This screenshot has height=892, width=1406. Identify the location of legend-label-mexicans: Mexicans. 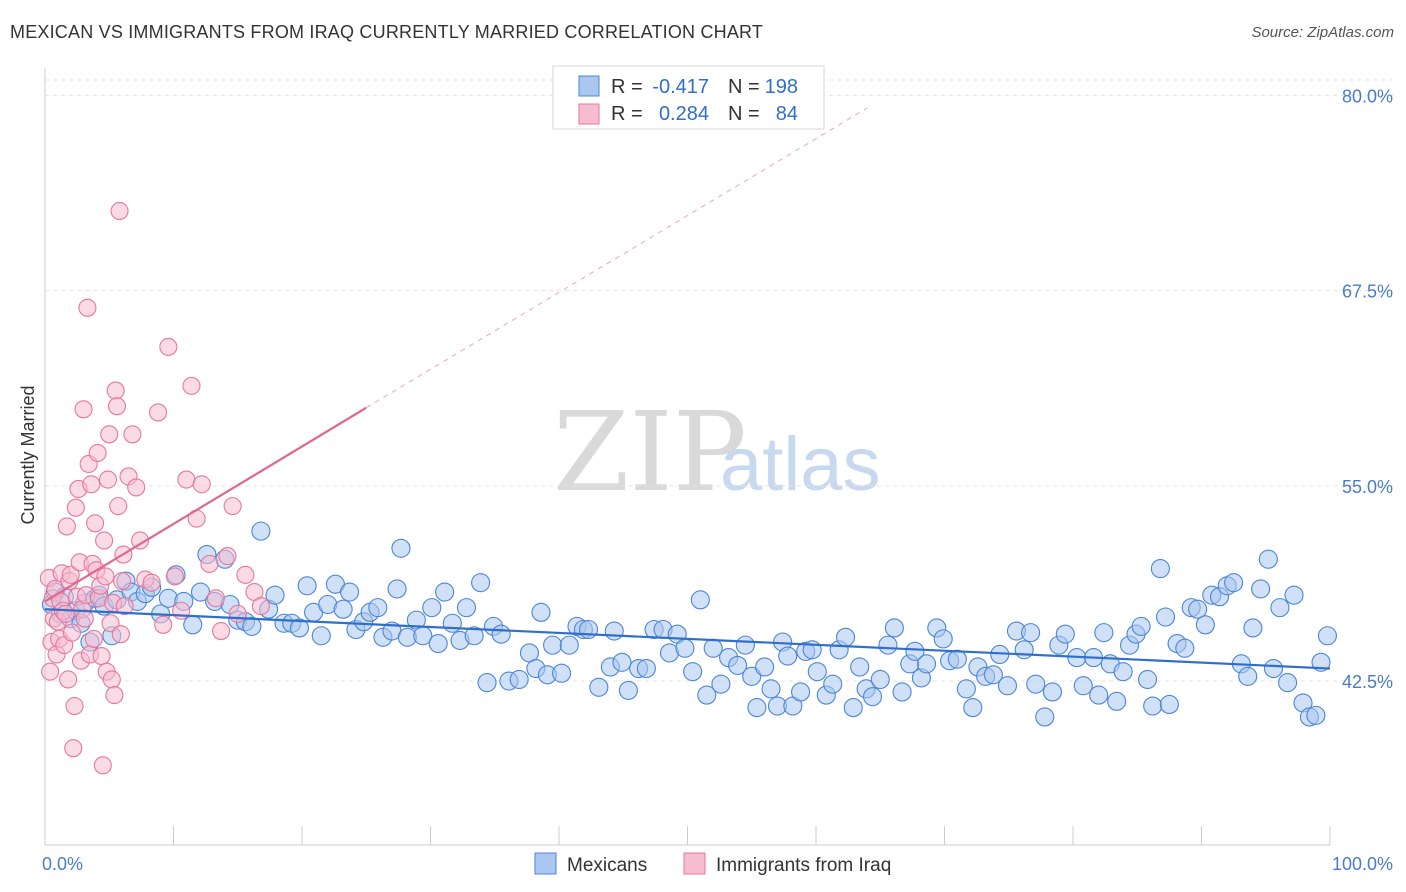
(607, 865).